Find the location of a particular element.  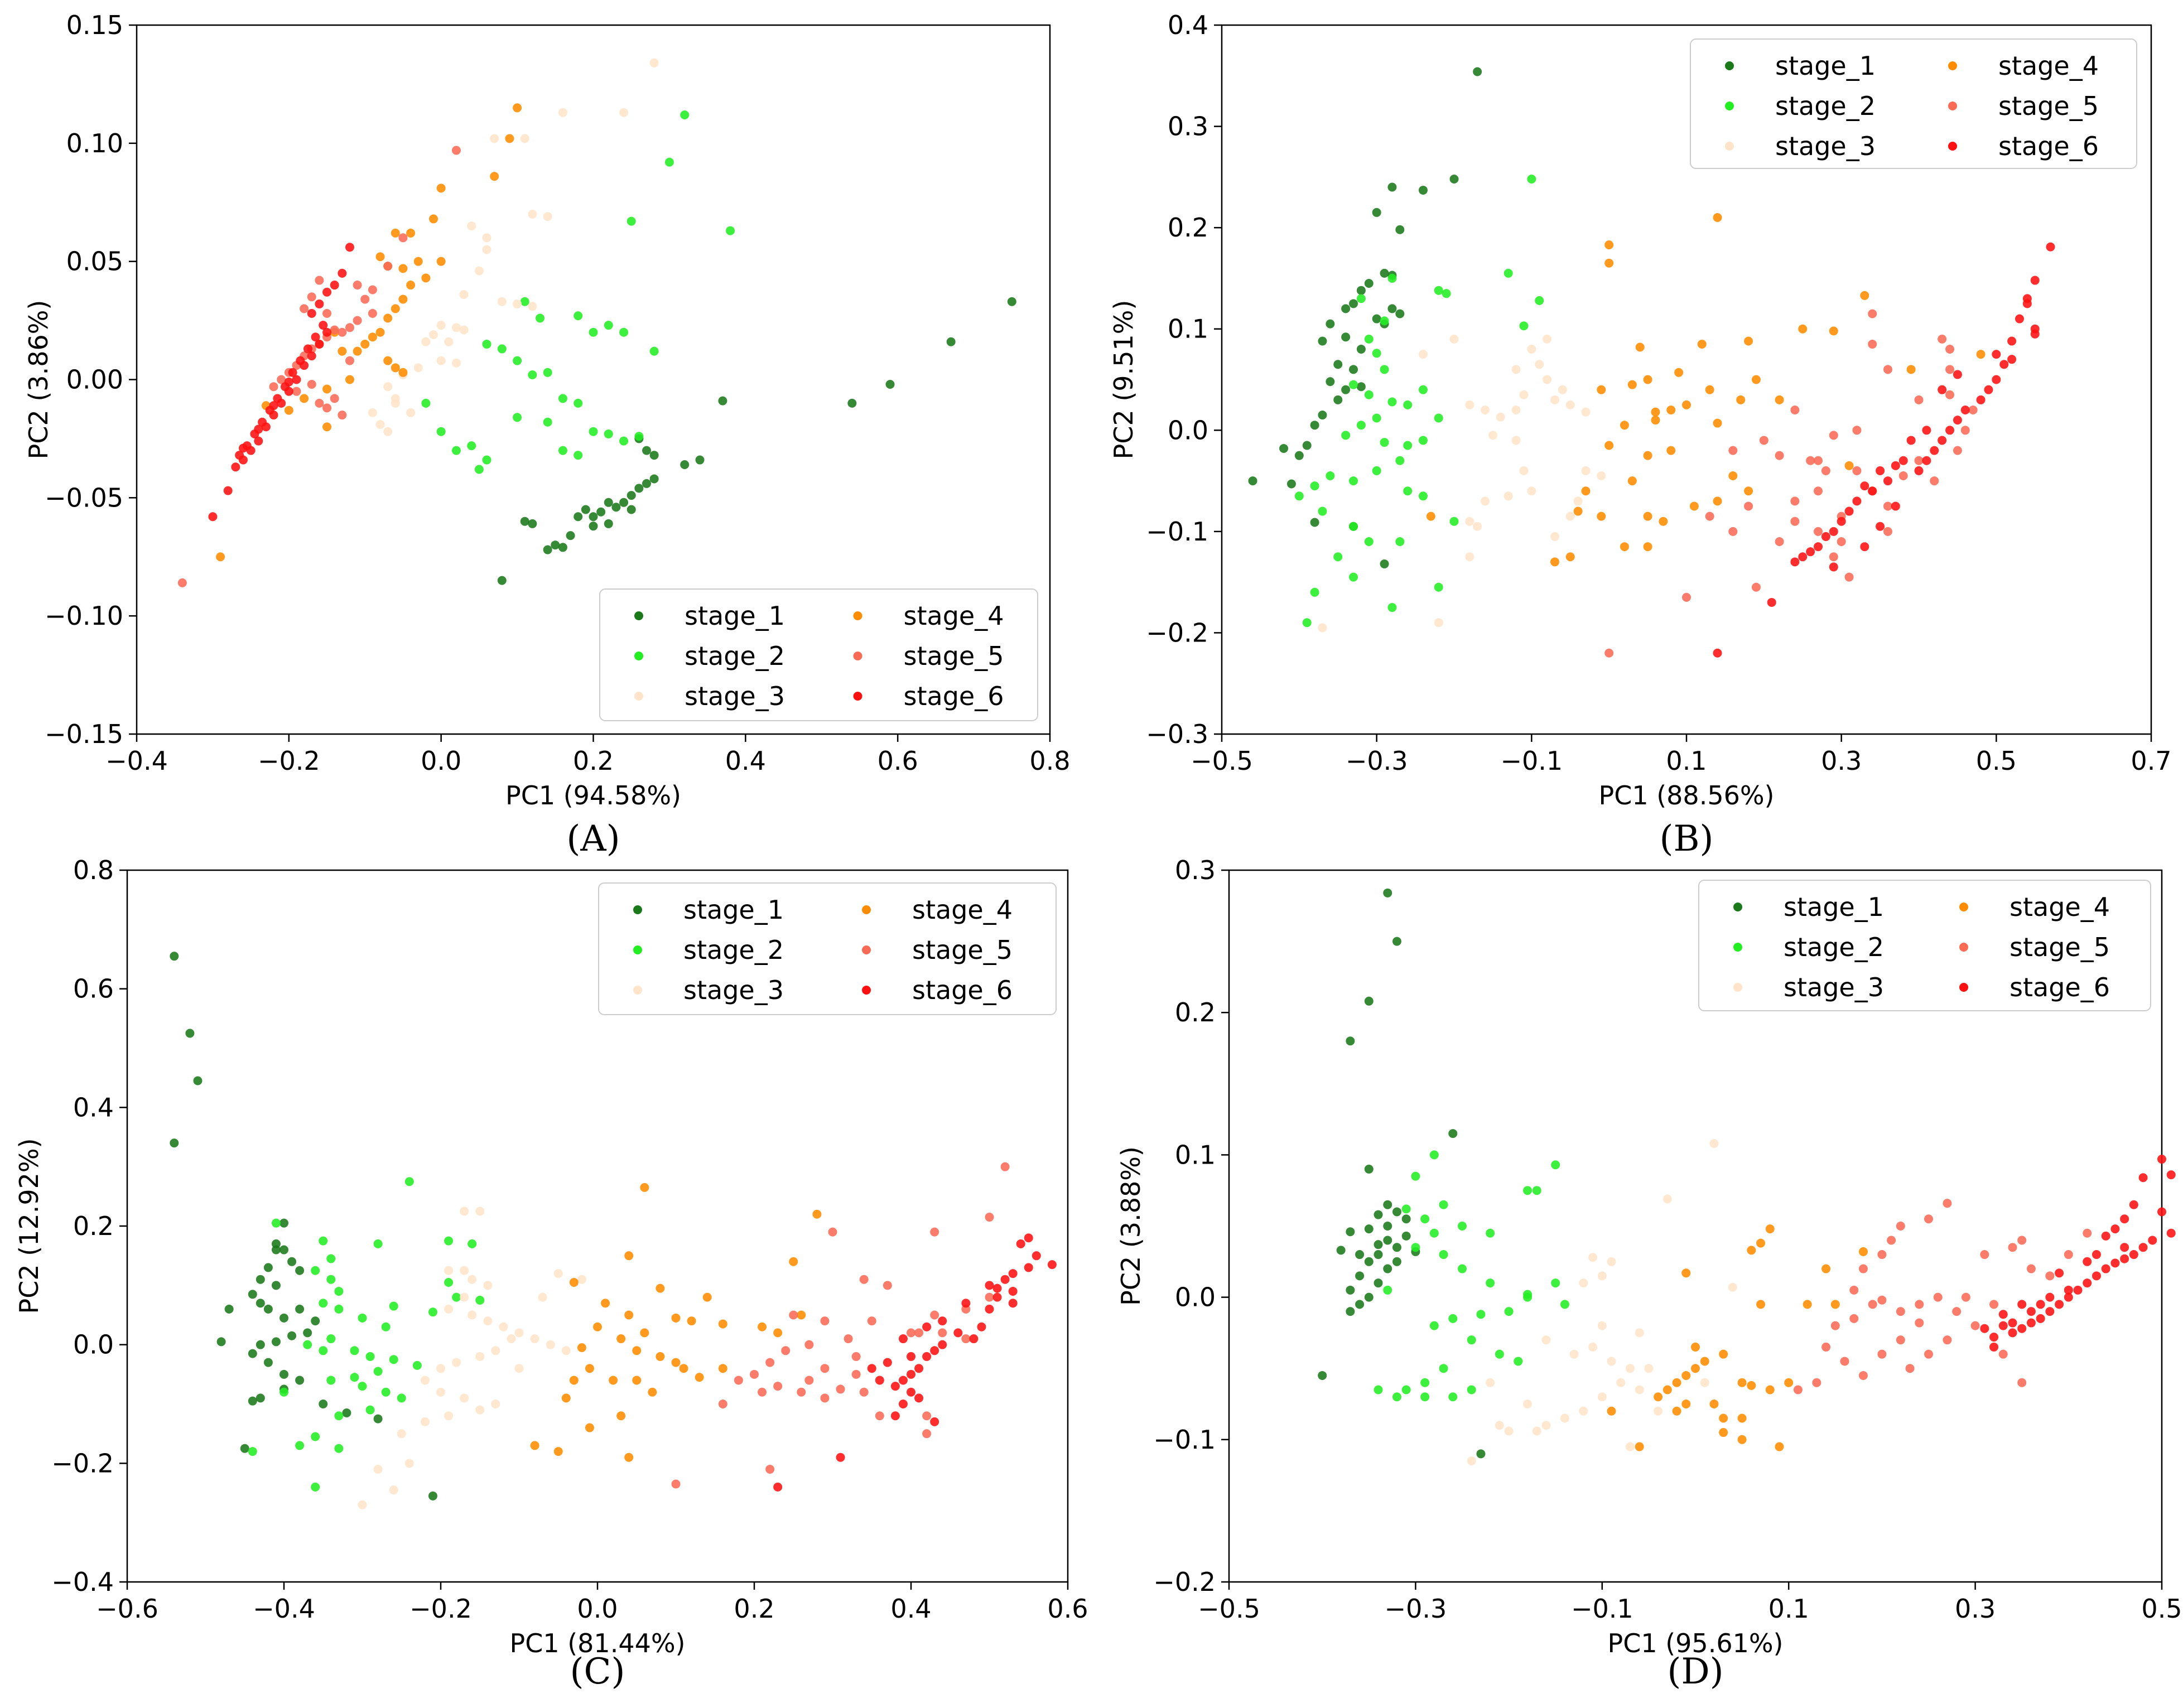

x-tick-label: 0.4 is located at coordinates (745, 761).